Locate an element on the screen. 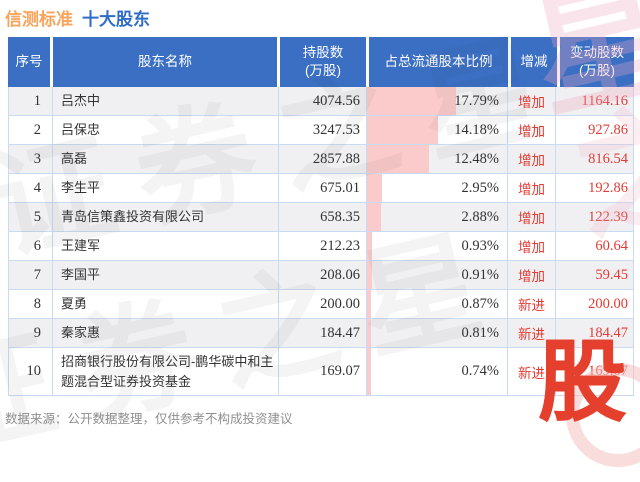 This screenshot has height=482, width=640. change-shares: 184.47 is located at coordinates (608, 332).